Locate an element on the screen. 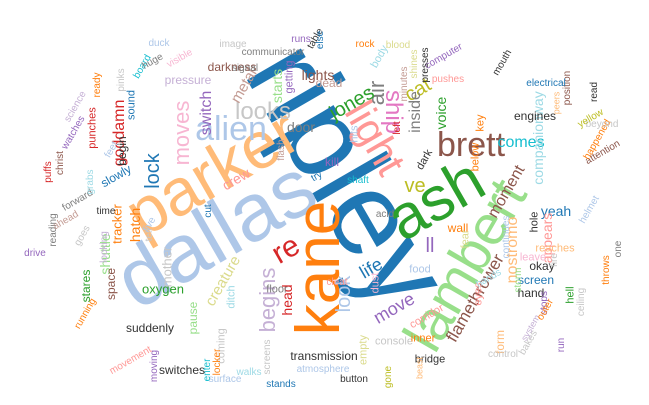 The height and width of the screenshot is (405, 649). word-drive: drive is located at coordinates (35, 253).